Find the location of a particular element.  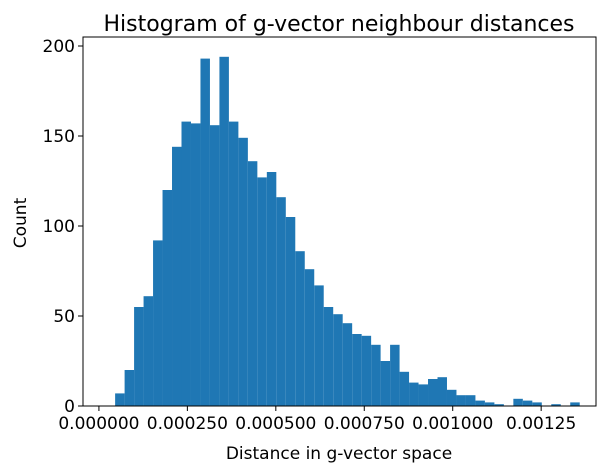

y-axis-ticks: 0 50 100 150 200 is located at coordinates (63, 227).